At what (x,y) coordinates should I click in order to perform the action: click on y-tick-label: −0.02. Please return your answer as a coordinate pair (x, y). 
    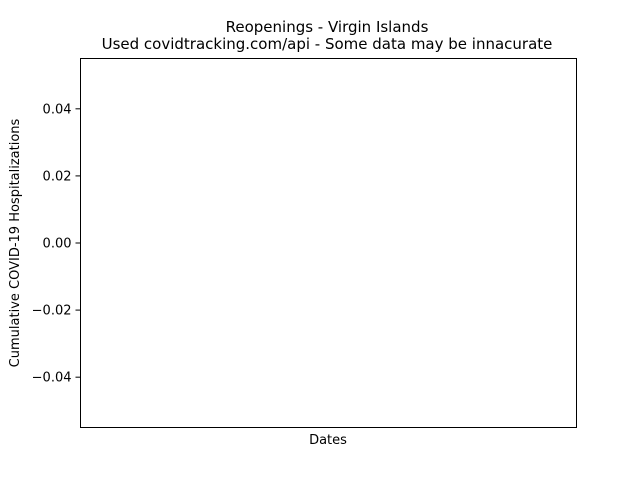
    Looking at the image, I should click on (52, 311).